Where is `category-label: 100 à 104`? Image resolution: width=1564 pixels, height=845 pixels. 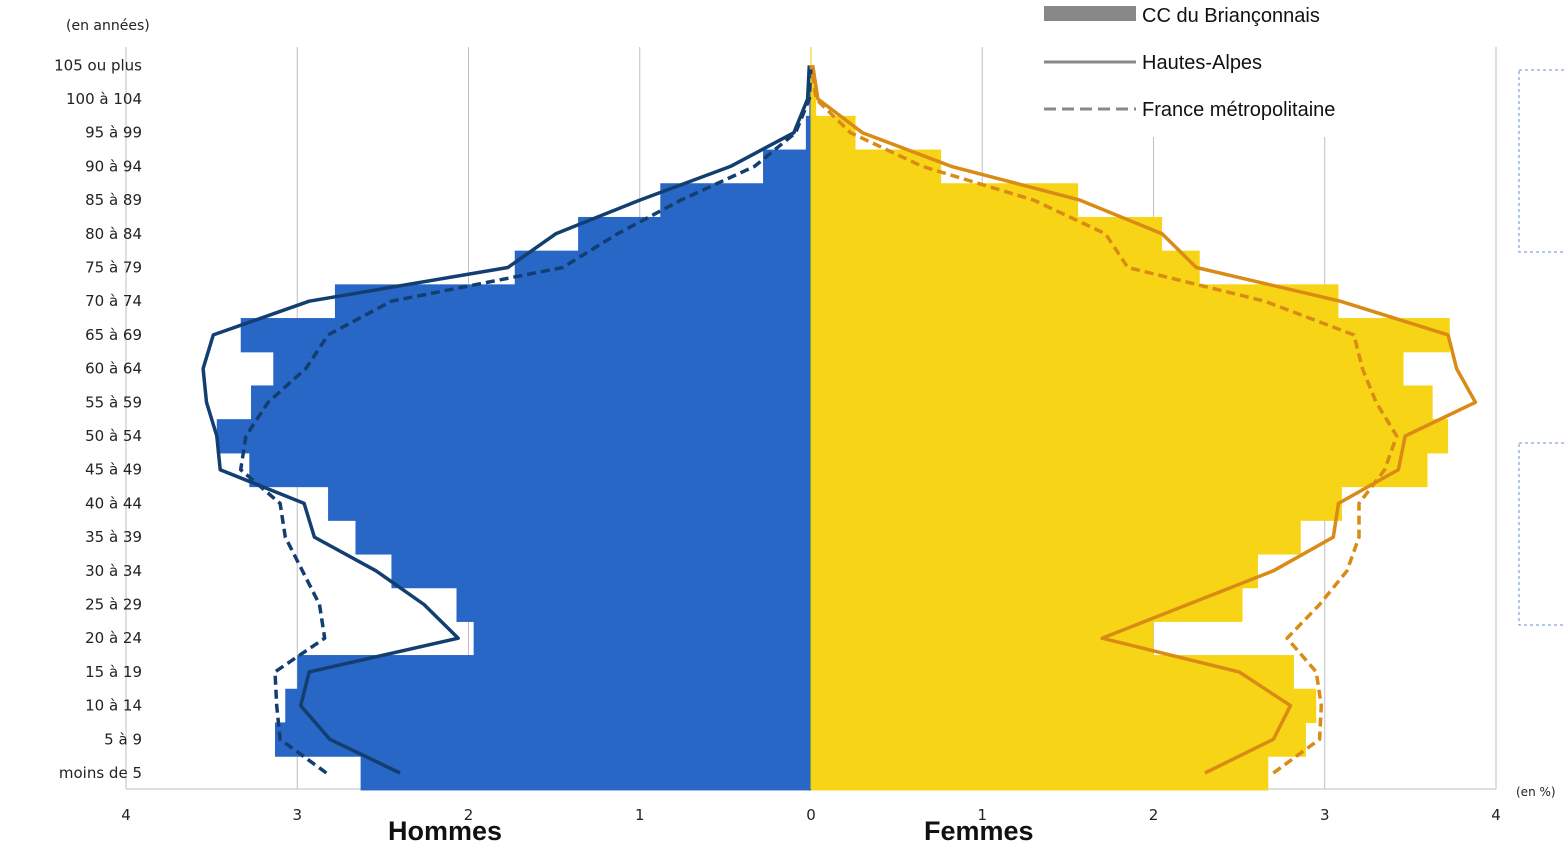 category-label: 100 à 104 is located at coordinates (104, 99).